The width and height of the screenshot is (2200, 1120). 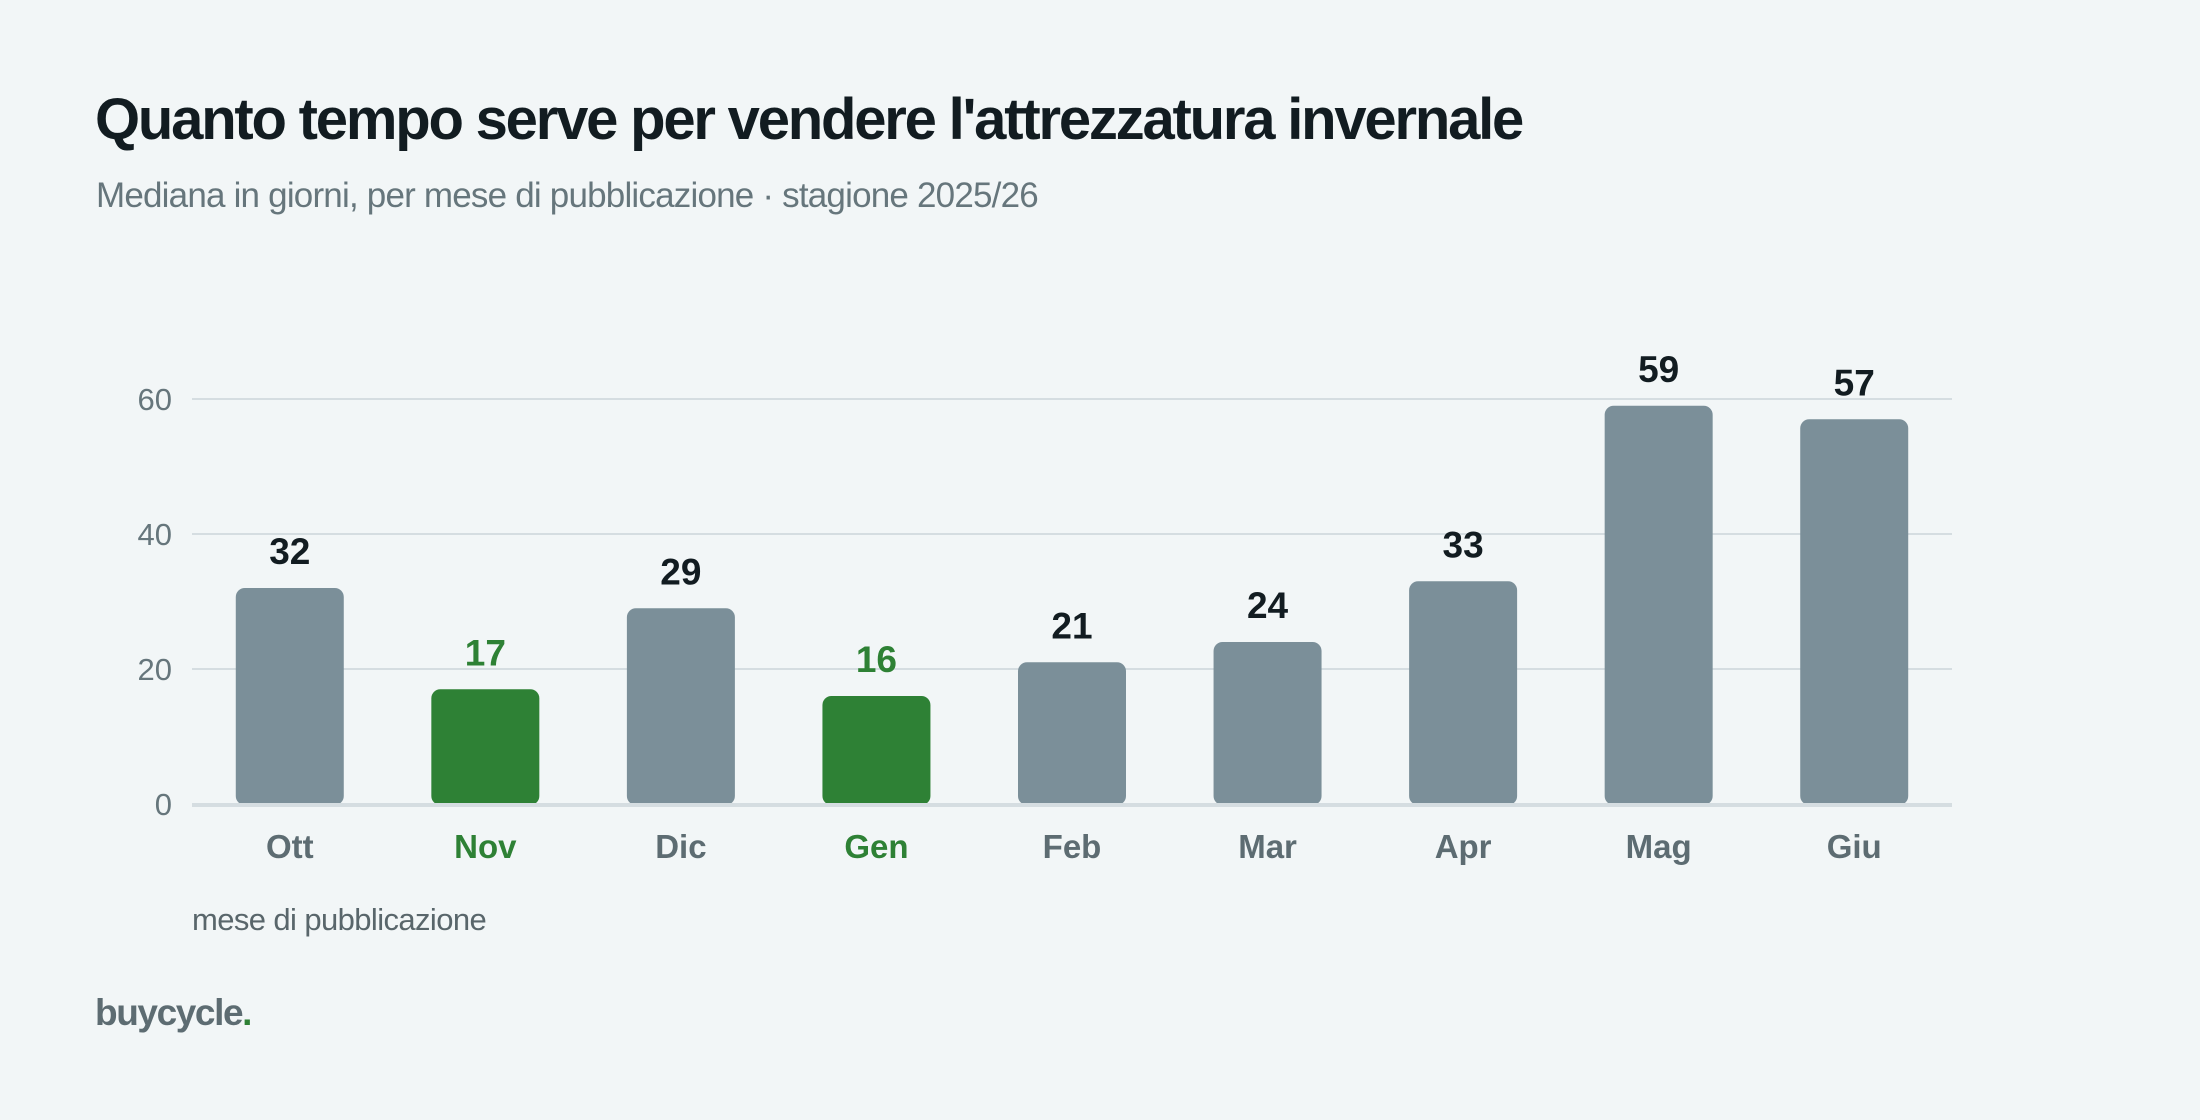 What do you see at coordinates (1854, 382) in the screenshot?
I see `data-label: 57` at bounding box center [1854, 382].